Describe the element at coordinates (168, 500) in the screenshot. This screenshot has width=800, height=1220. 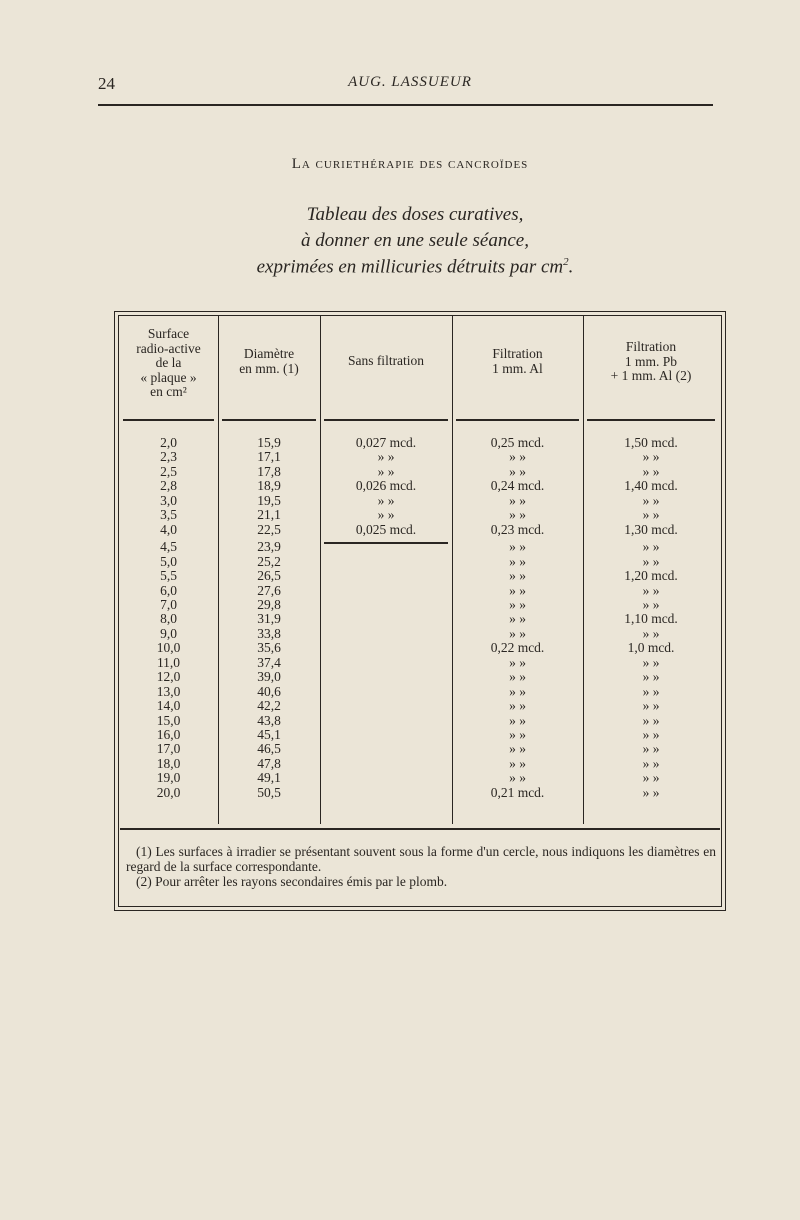
I see `surface-cell: 3,0` at that location.